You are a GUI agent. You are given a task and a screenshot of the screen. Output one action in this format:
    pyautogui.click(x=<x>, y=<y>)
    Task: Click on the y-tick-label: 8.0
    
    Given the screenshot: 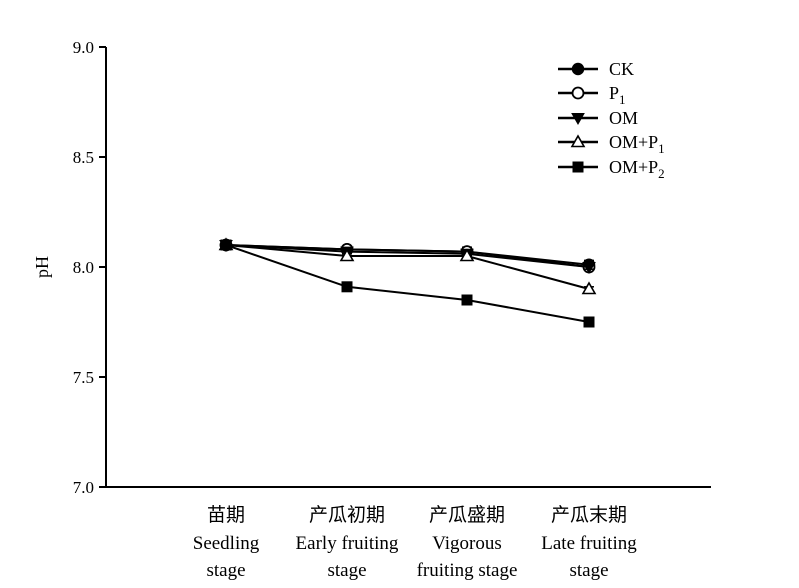 What is the action you would take?
    pyautogui.click(x=83, y=267)
    